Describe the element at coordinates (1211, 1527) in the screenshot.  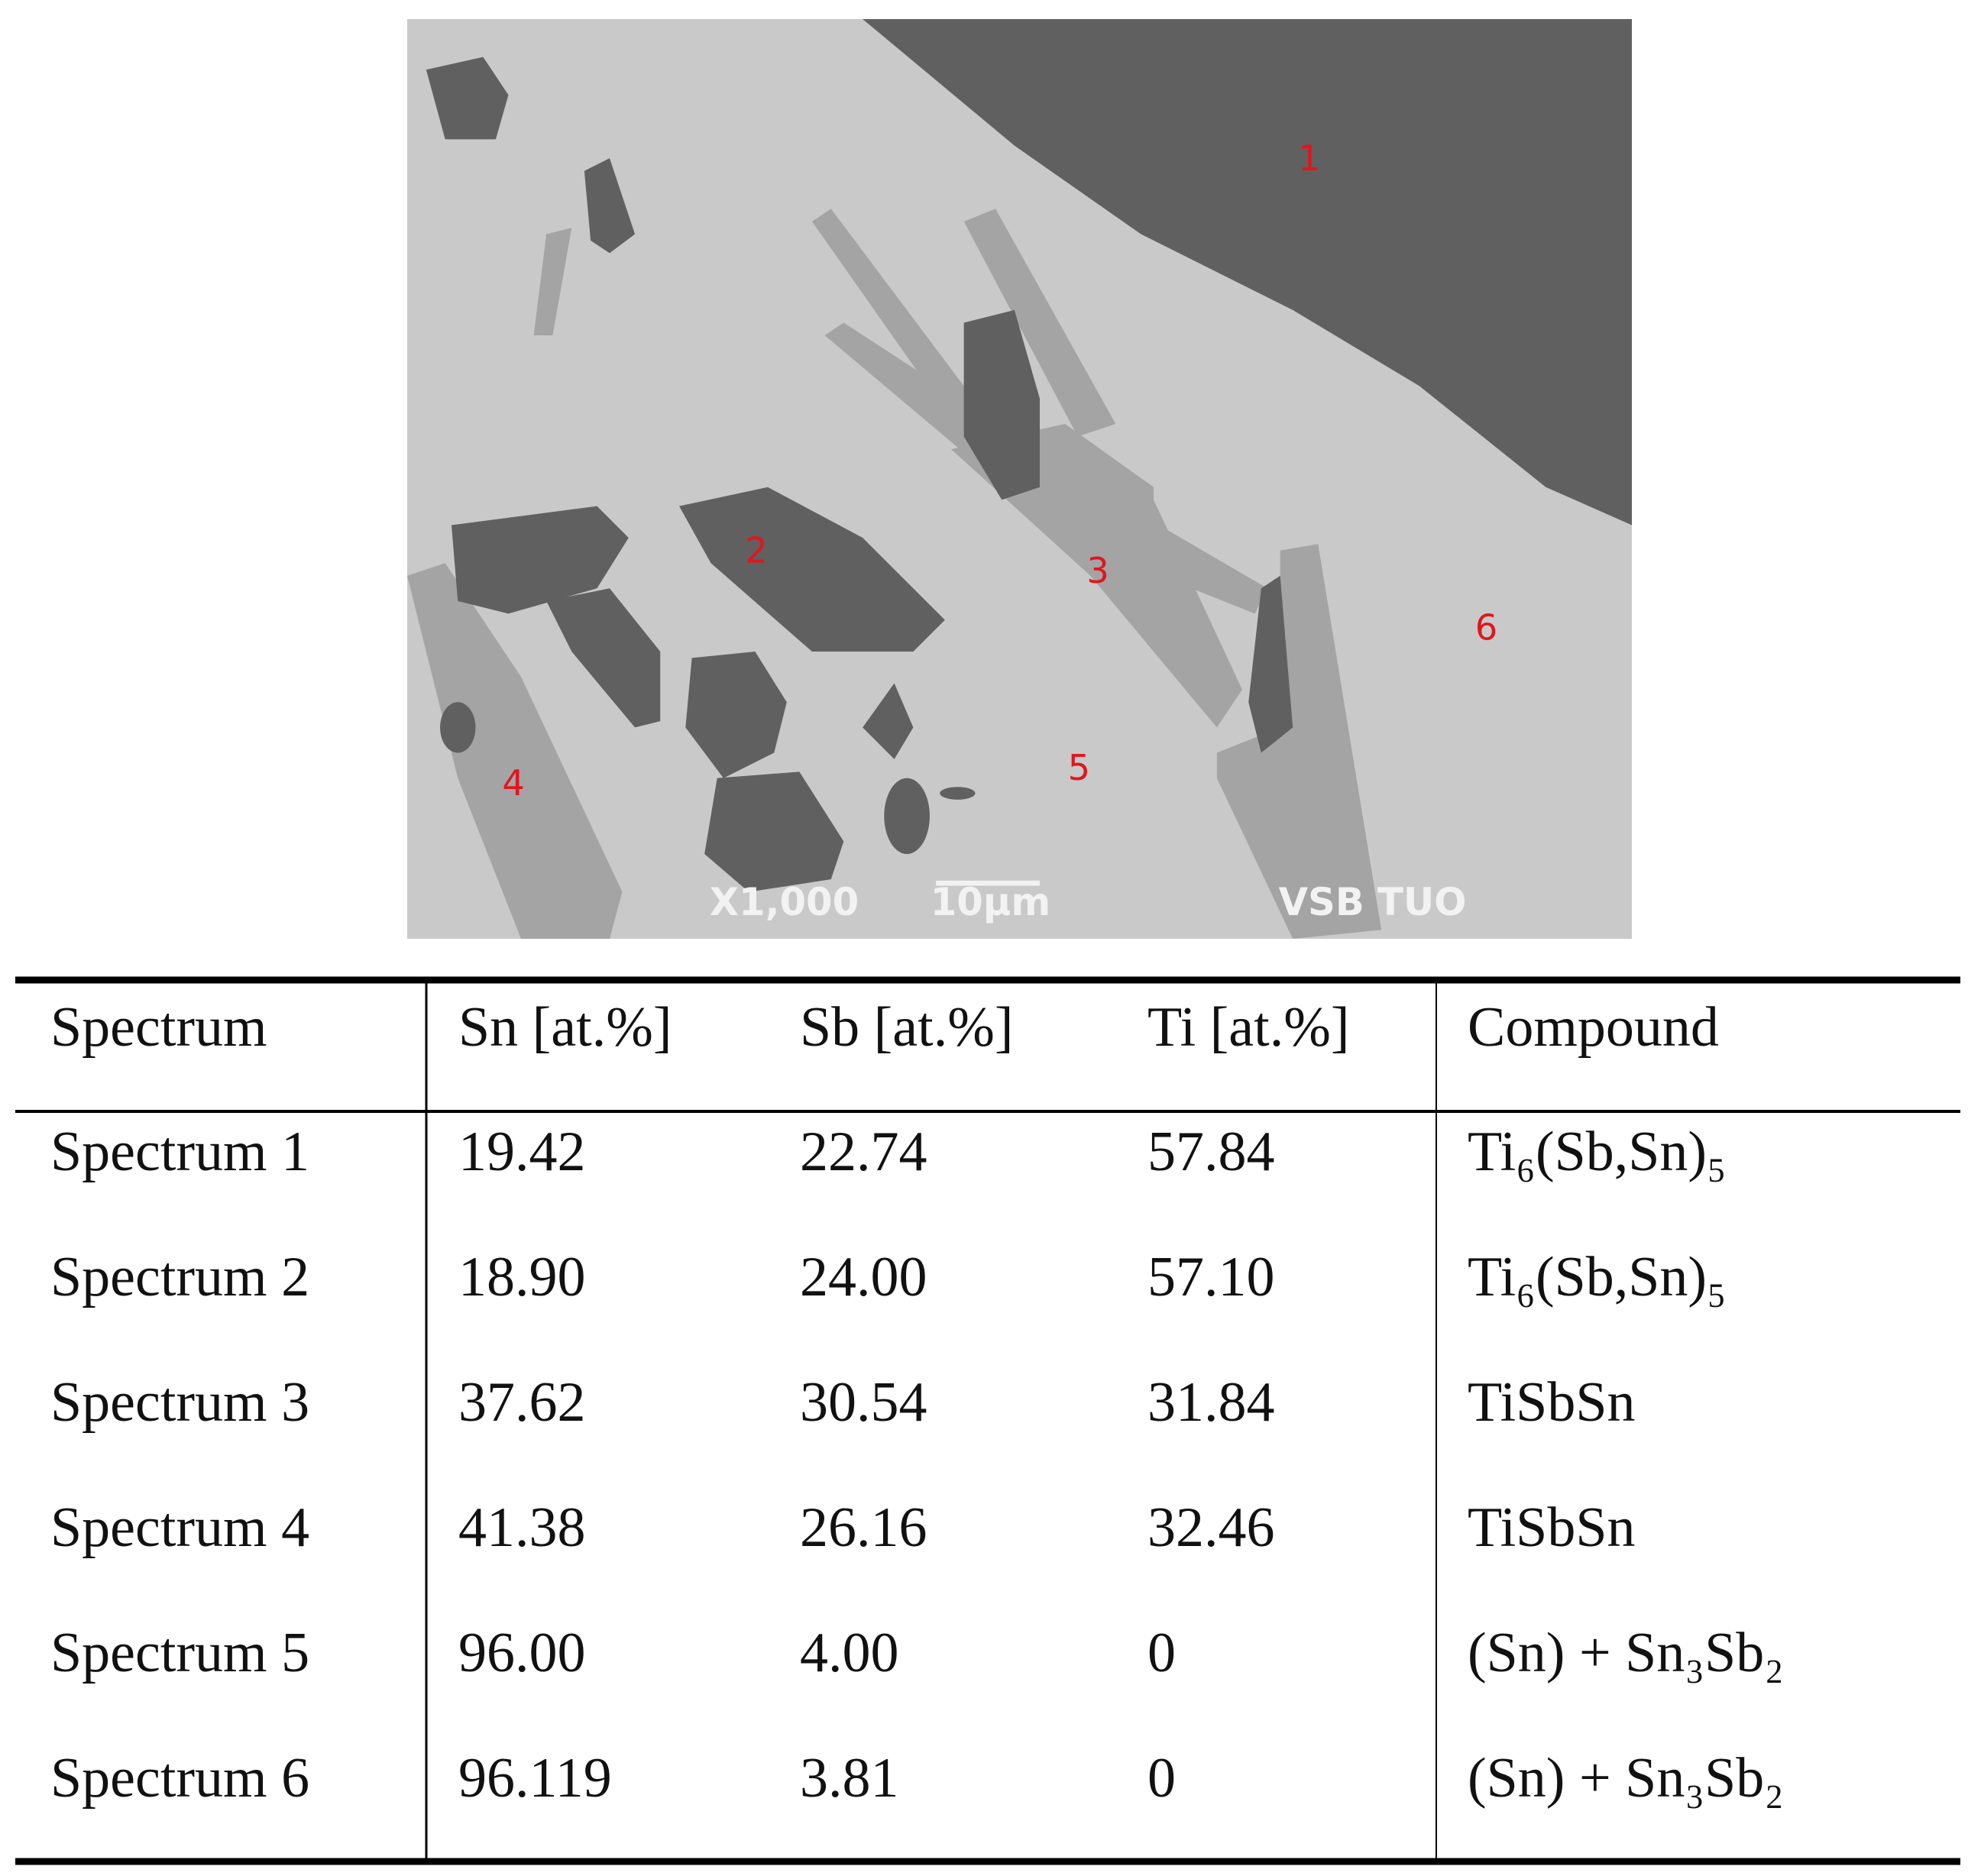
I see `table-cell: 32.46` at that location.